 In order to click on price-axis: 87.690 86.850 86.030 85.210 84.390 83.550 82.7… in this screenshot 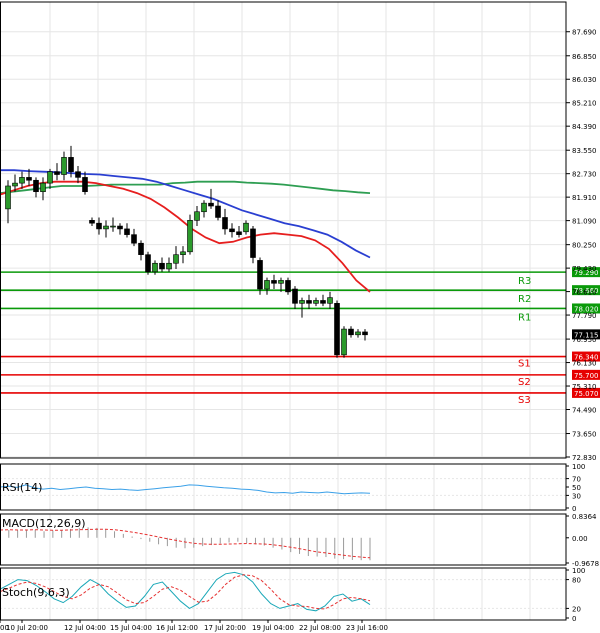, I will do `click(583, 326)`.